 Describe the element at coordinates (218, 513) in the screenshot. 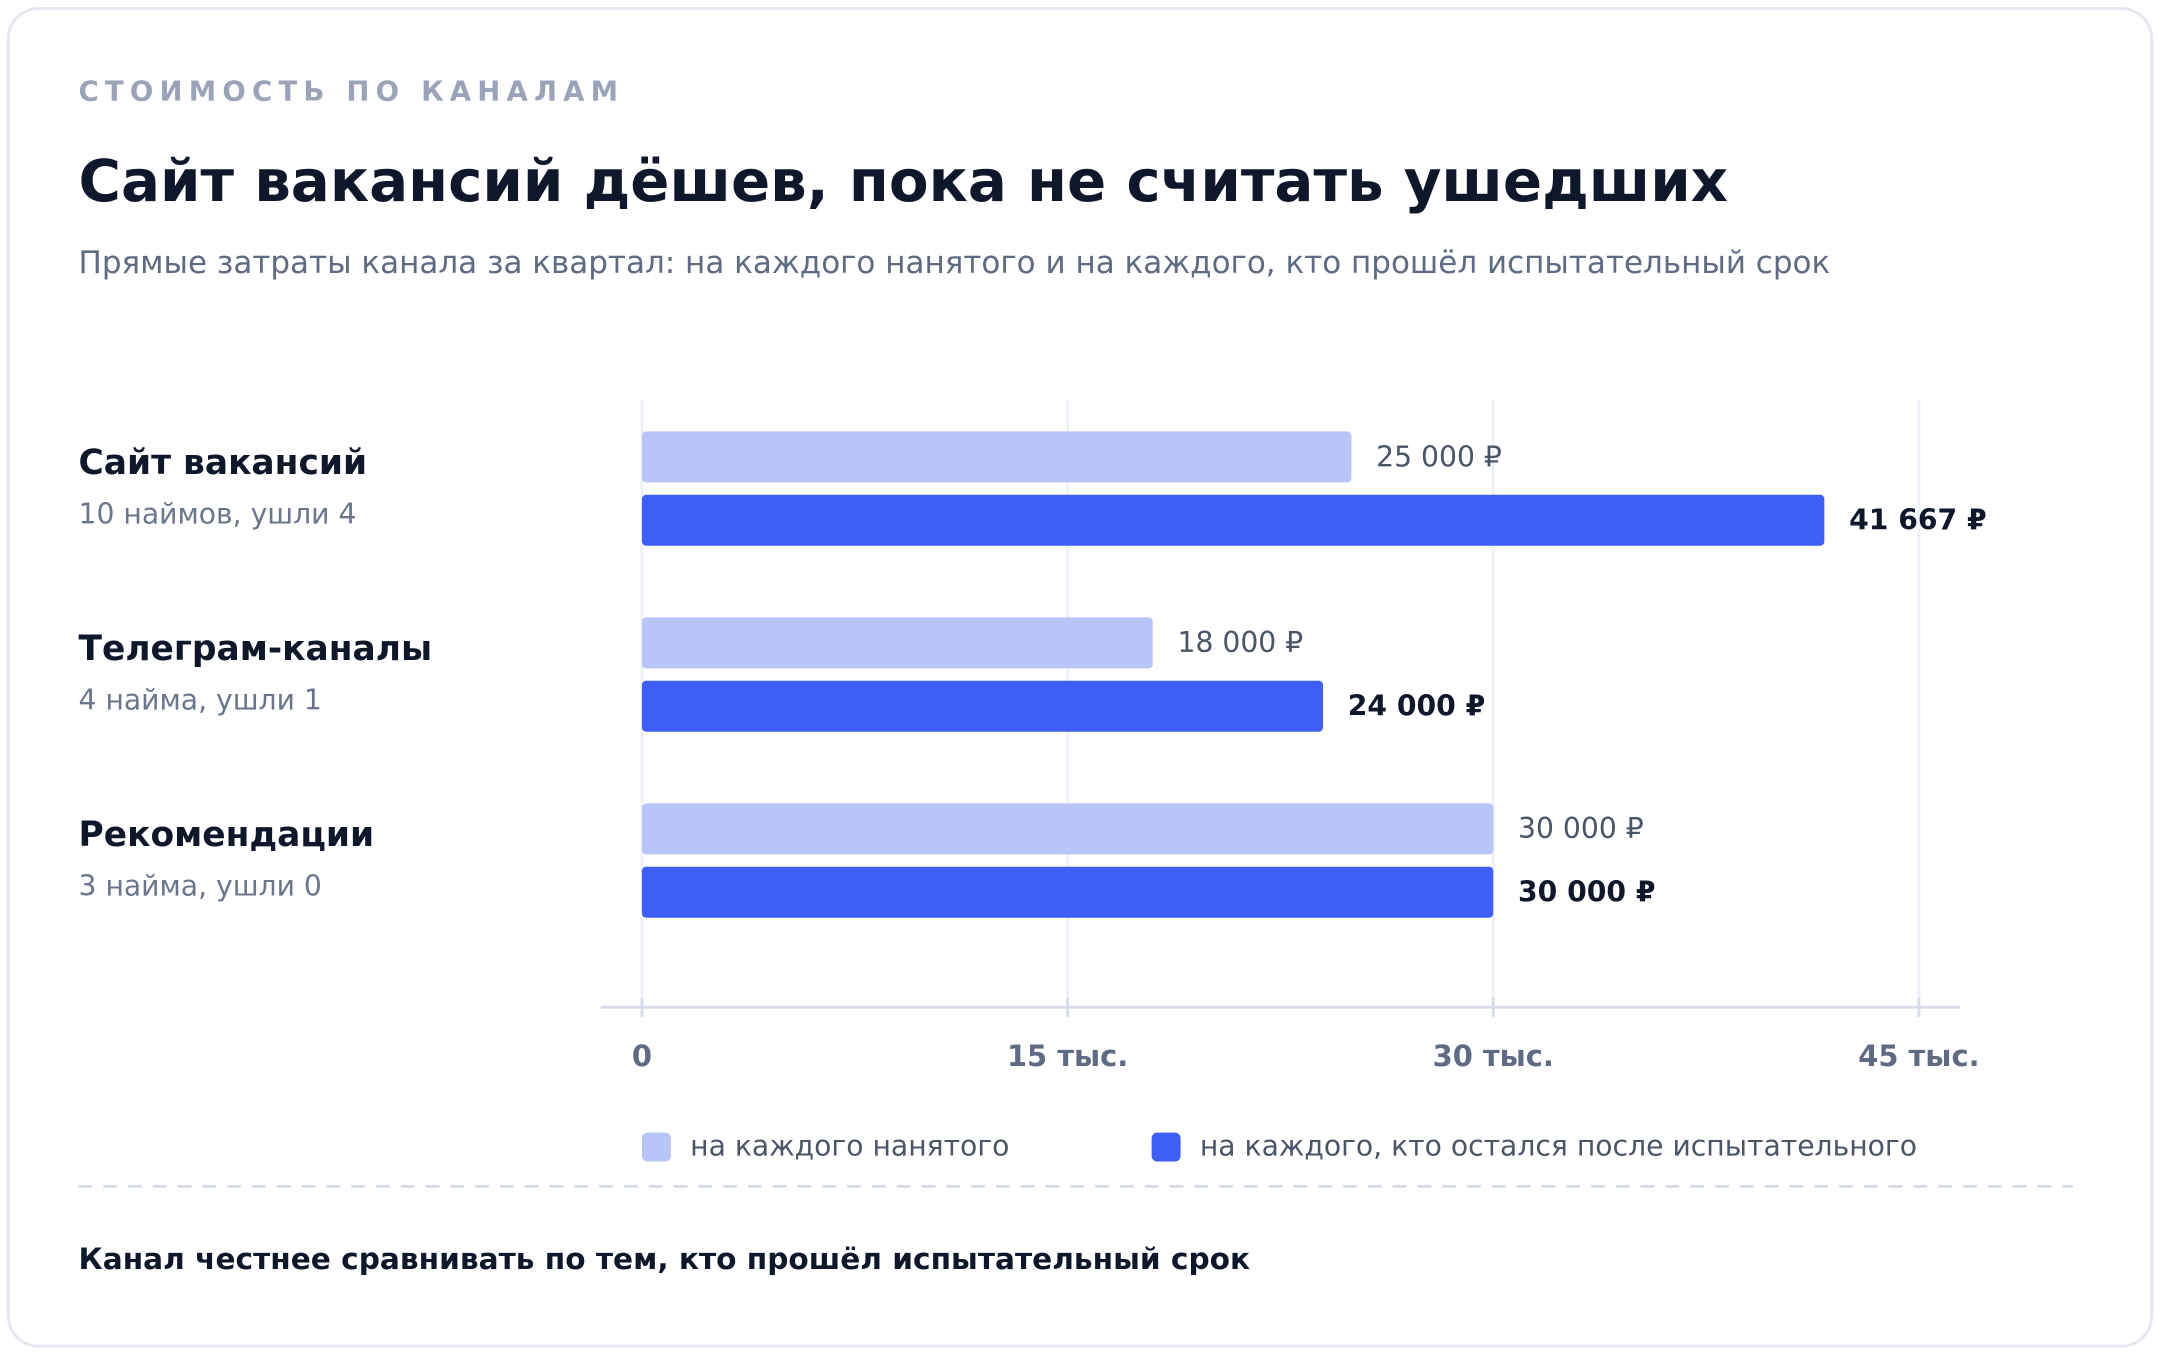

I see `category-note: 10 наймов, ушли 4` at that location.